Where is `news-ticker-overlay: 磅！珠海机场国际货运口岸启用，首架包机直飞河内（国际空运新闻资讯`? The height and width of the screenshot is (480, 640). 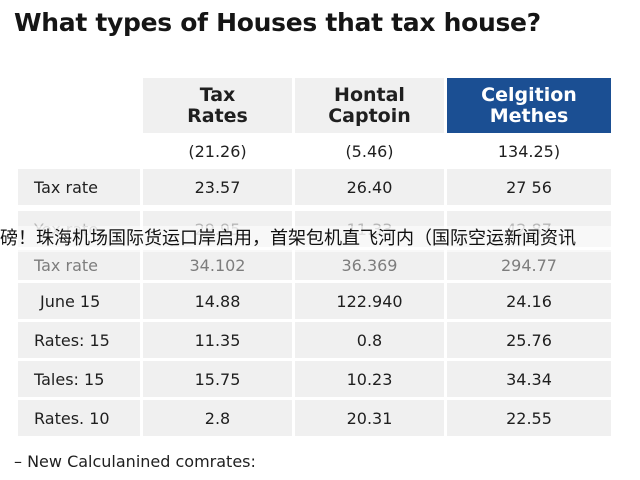
news-ticker-overlay: 磅！珠海机场国际货运口岸启用，首架包机直飞河内（国际空运新闻资讯 is located at coordinates (320, 239).